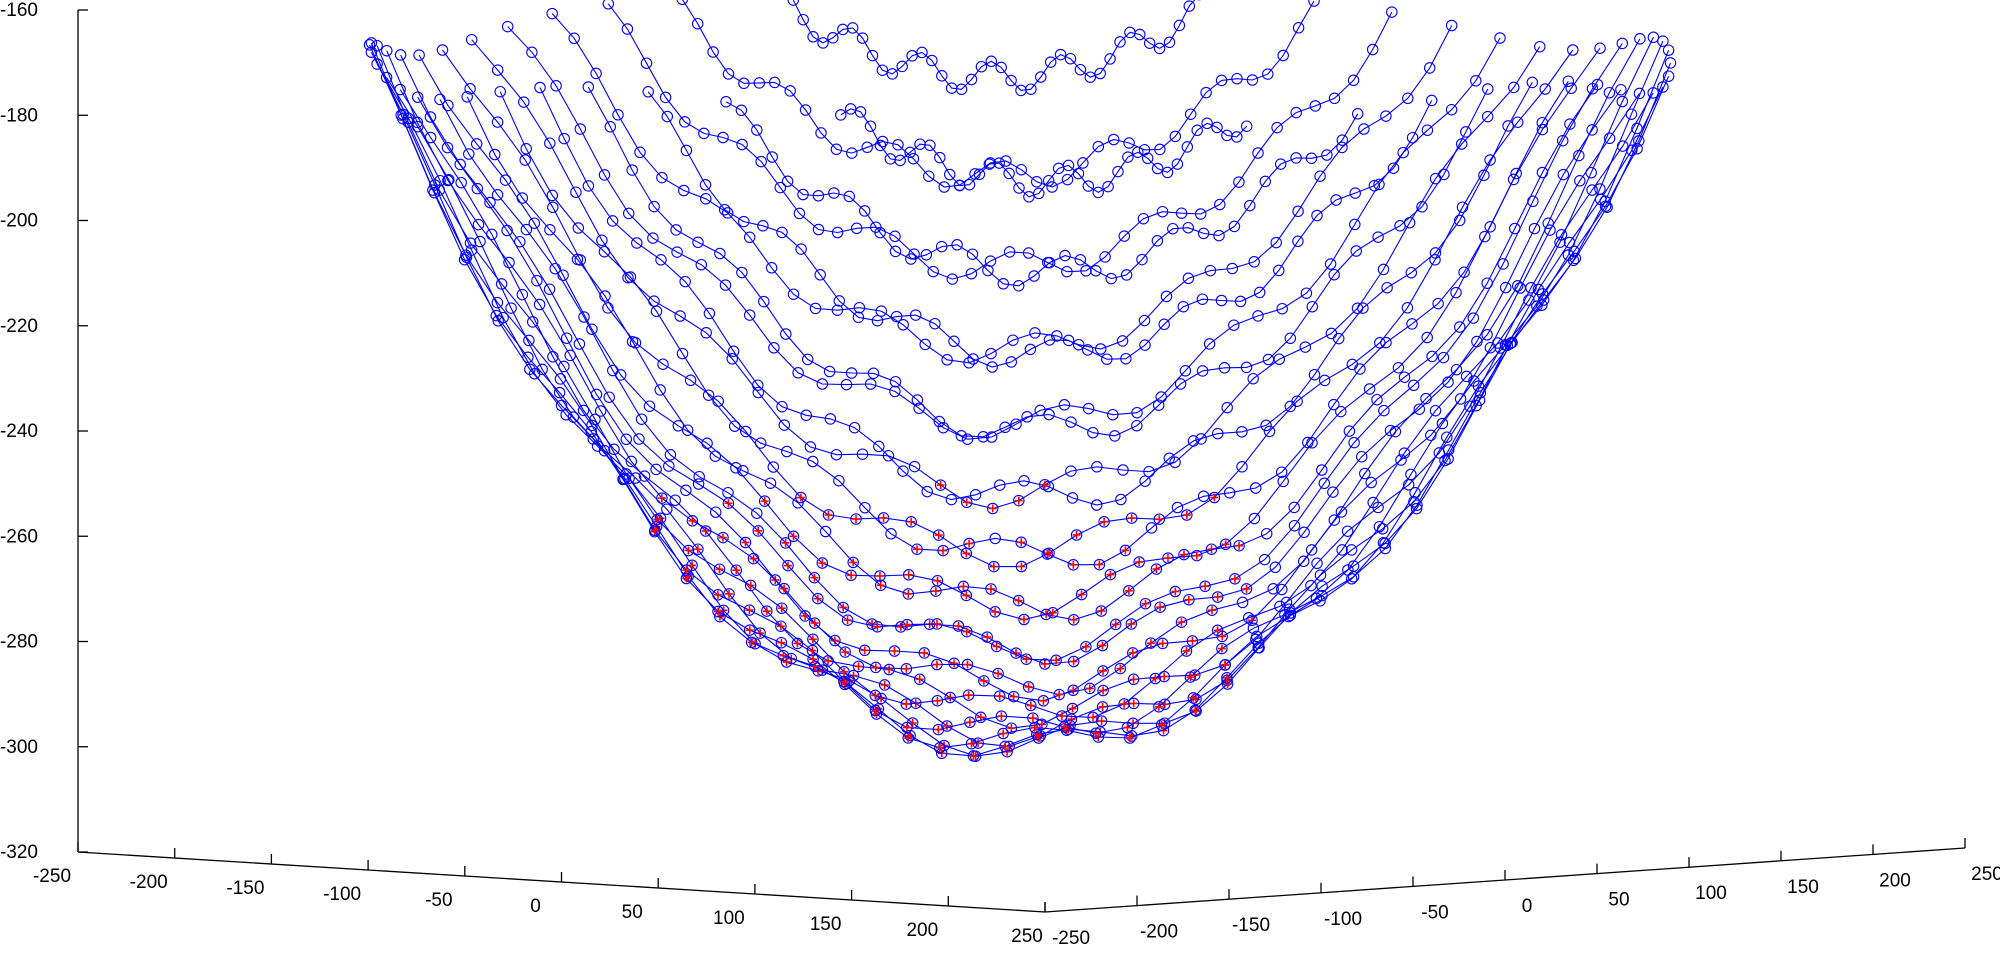  I want to click on y-tick-label: 150, so click(1803, 887).